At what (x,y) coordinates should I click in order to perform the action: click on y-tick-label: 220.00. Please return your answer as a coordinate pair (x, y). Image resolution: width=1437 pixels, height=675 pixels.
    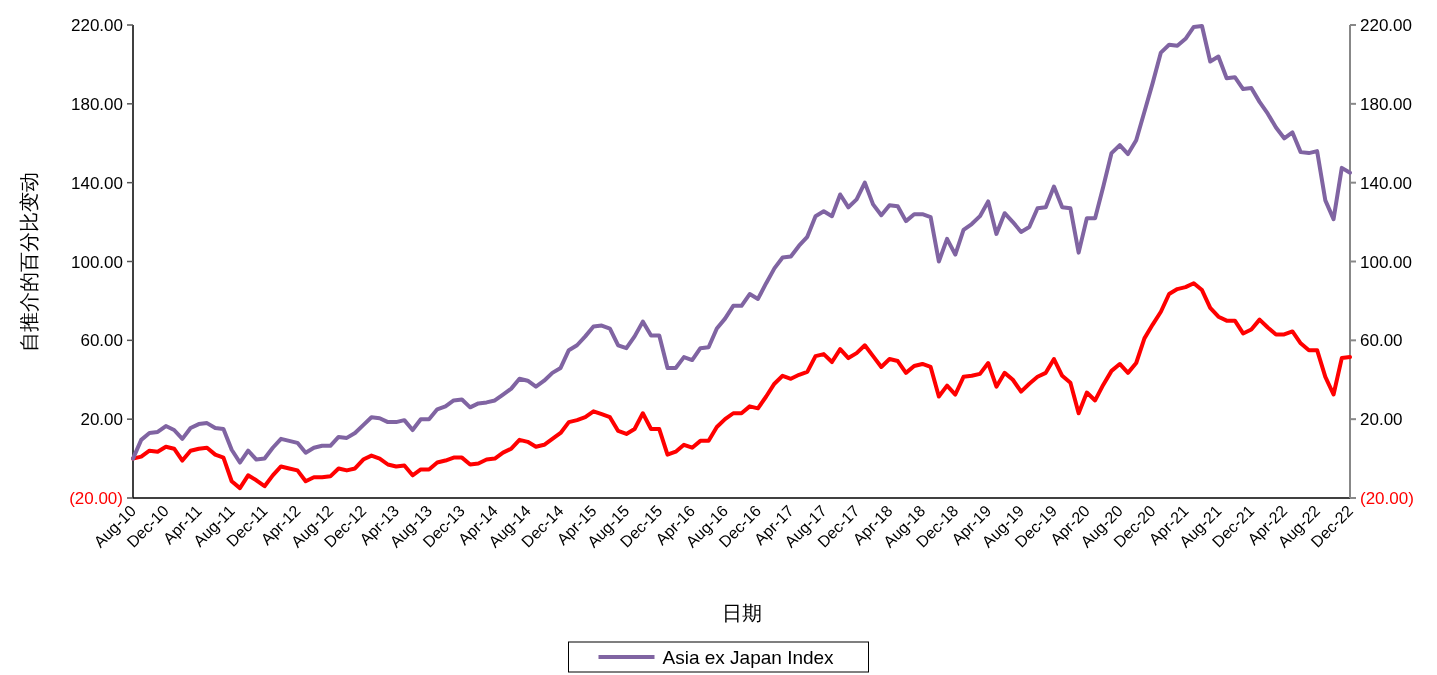
    Looking at the image, I should click on (97, 25).